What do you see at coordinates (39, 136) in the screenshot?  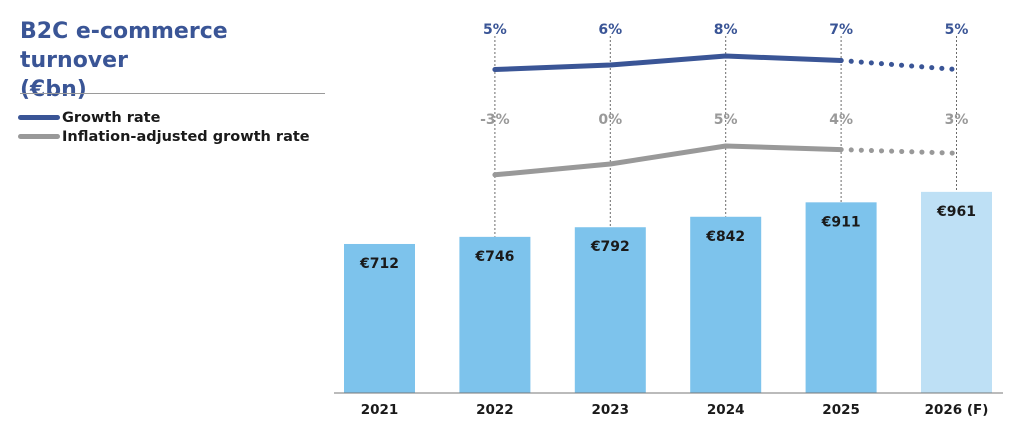 I see `legend-swatch-inflation` at bounding box center [39, 136].